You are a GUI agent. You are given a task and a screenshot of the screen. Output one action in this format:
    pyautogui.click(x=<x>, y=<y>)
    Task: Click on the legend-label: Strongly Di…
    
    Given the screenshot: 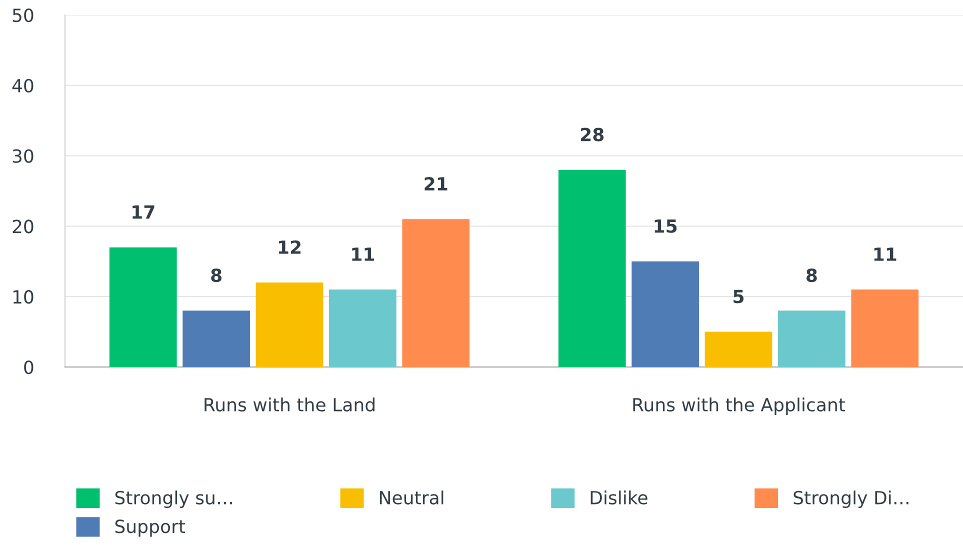 What is the action you would take?
    pyautogui.click(x=851, y=499)
    